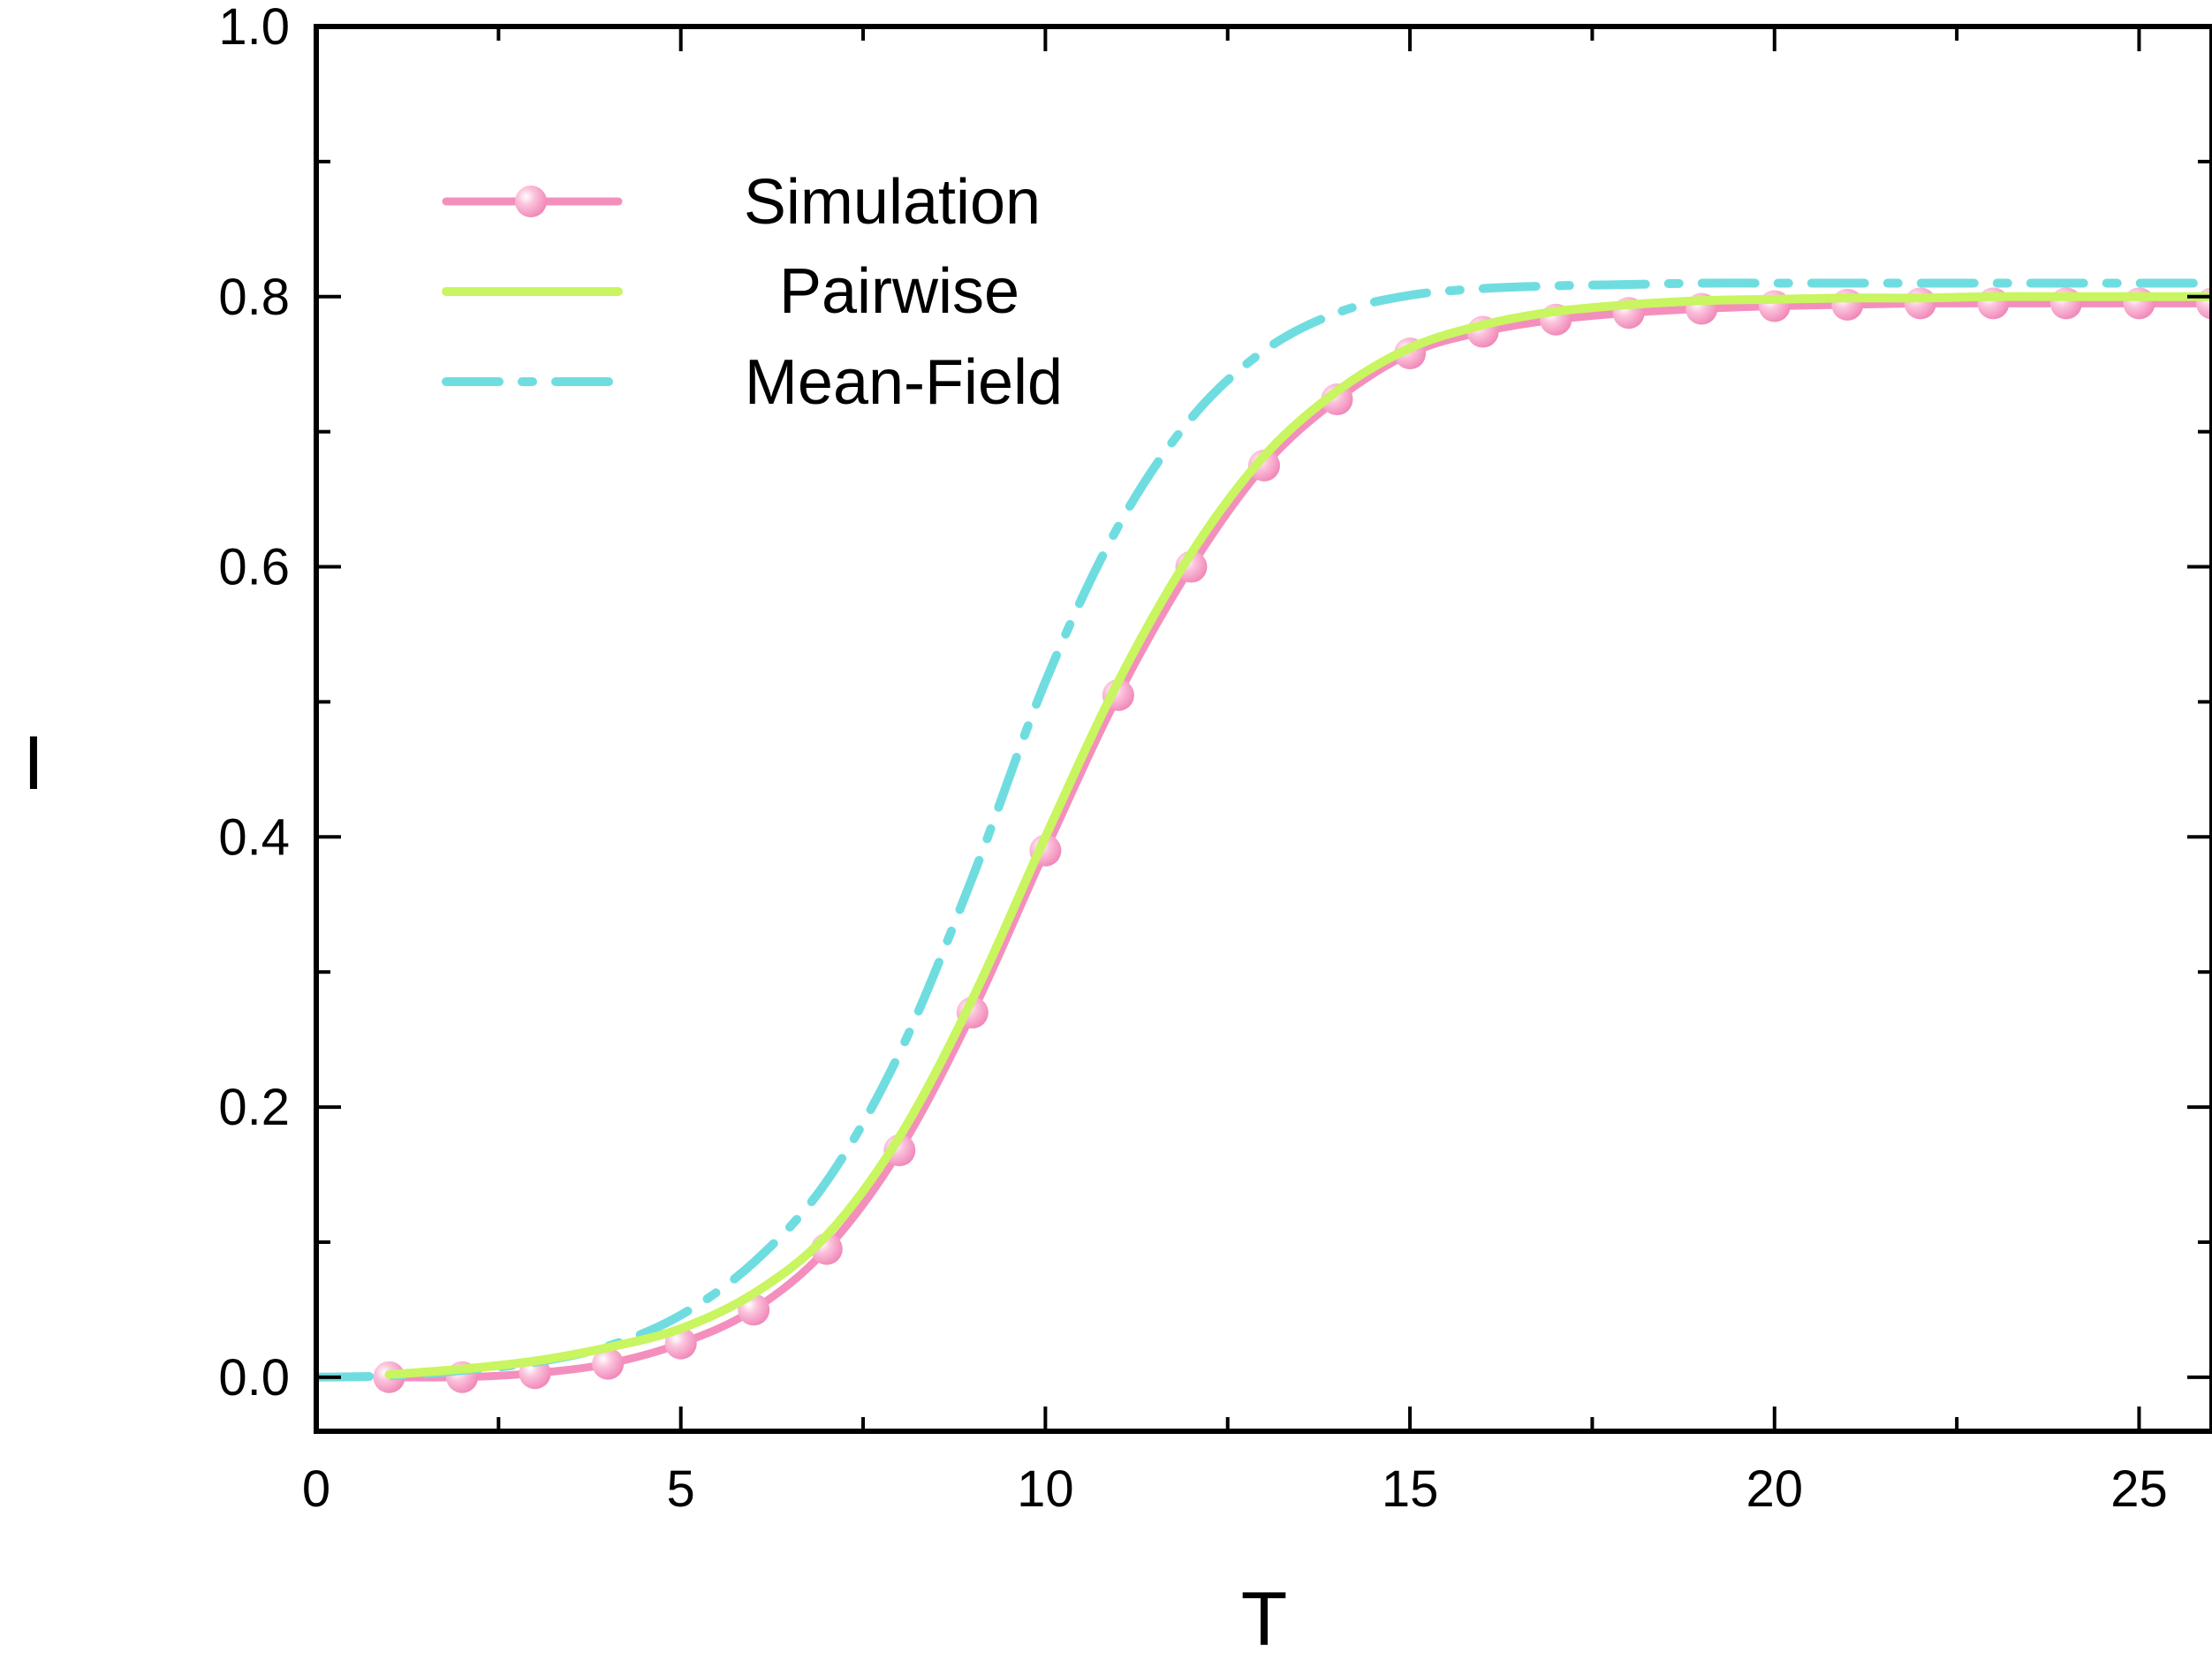  I want to click on x-tick-label: 15, so click(1410, 1489).